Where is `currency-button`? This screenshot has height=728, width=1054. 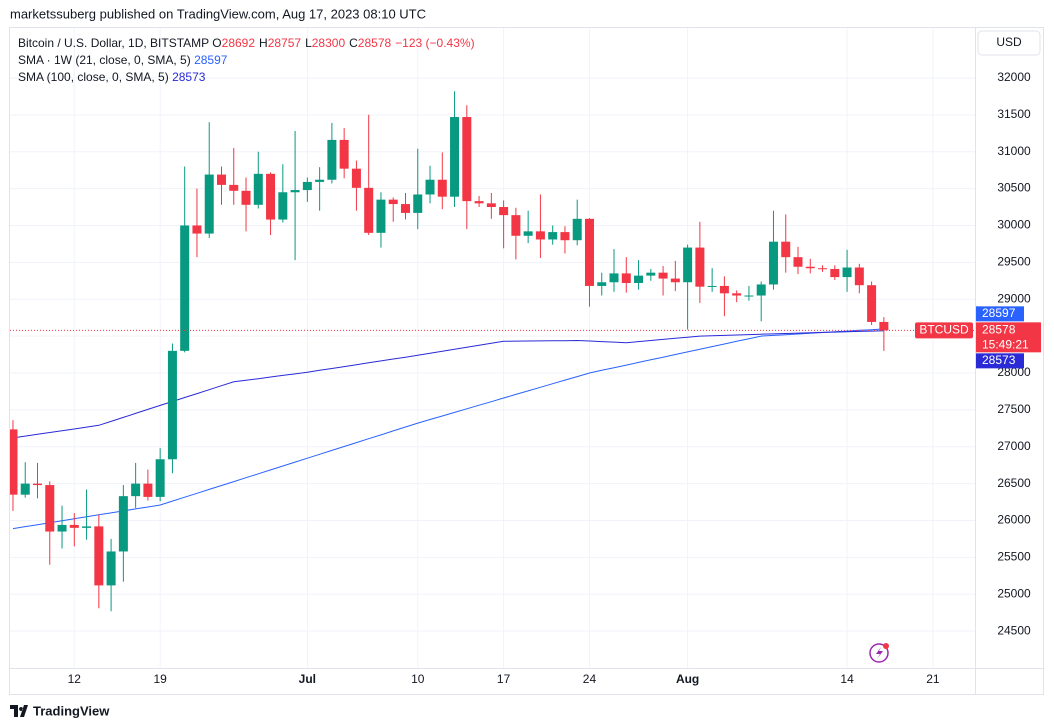 currency-button is located at coordinates (1009, 43).